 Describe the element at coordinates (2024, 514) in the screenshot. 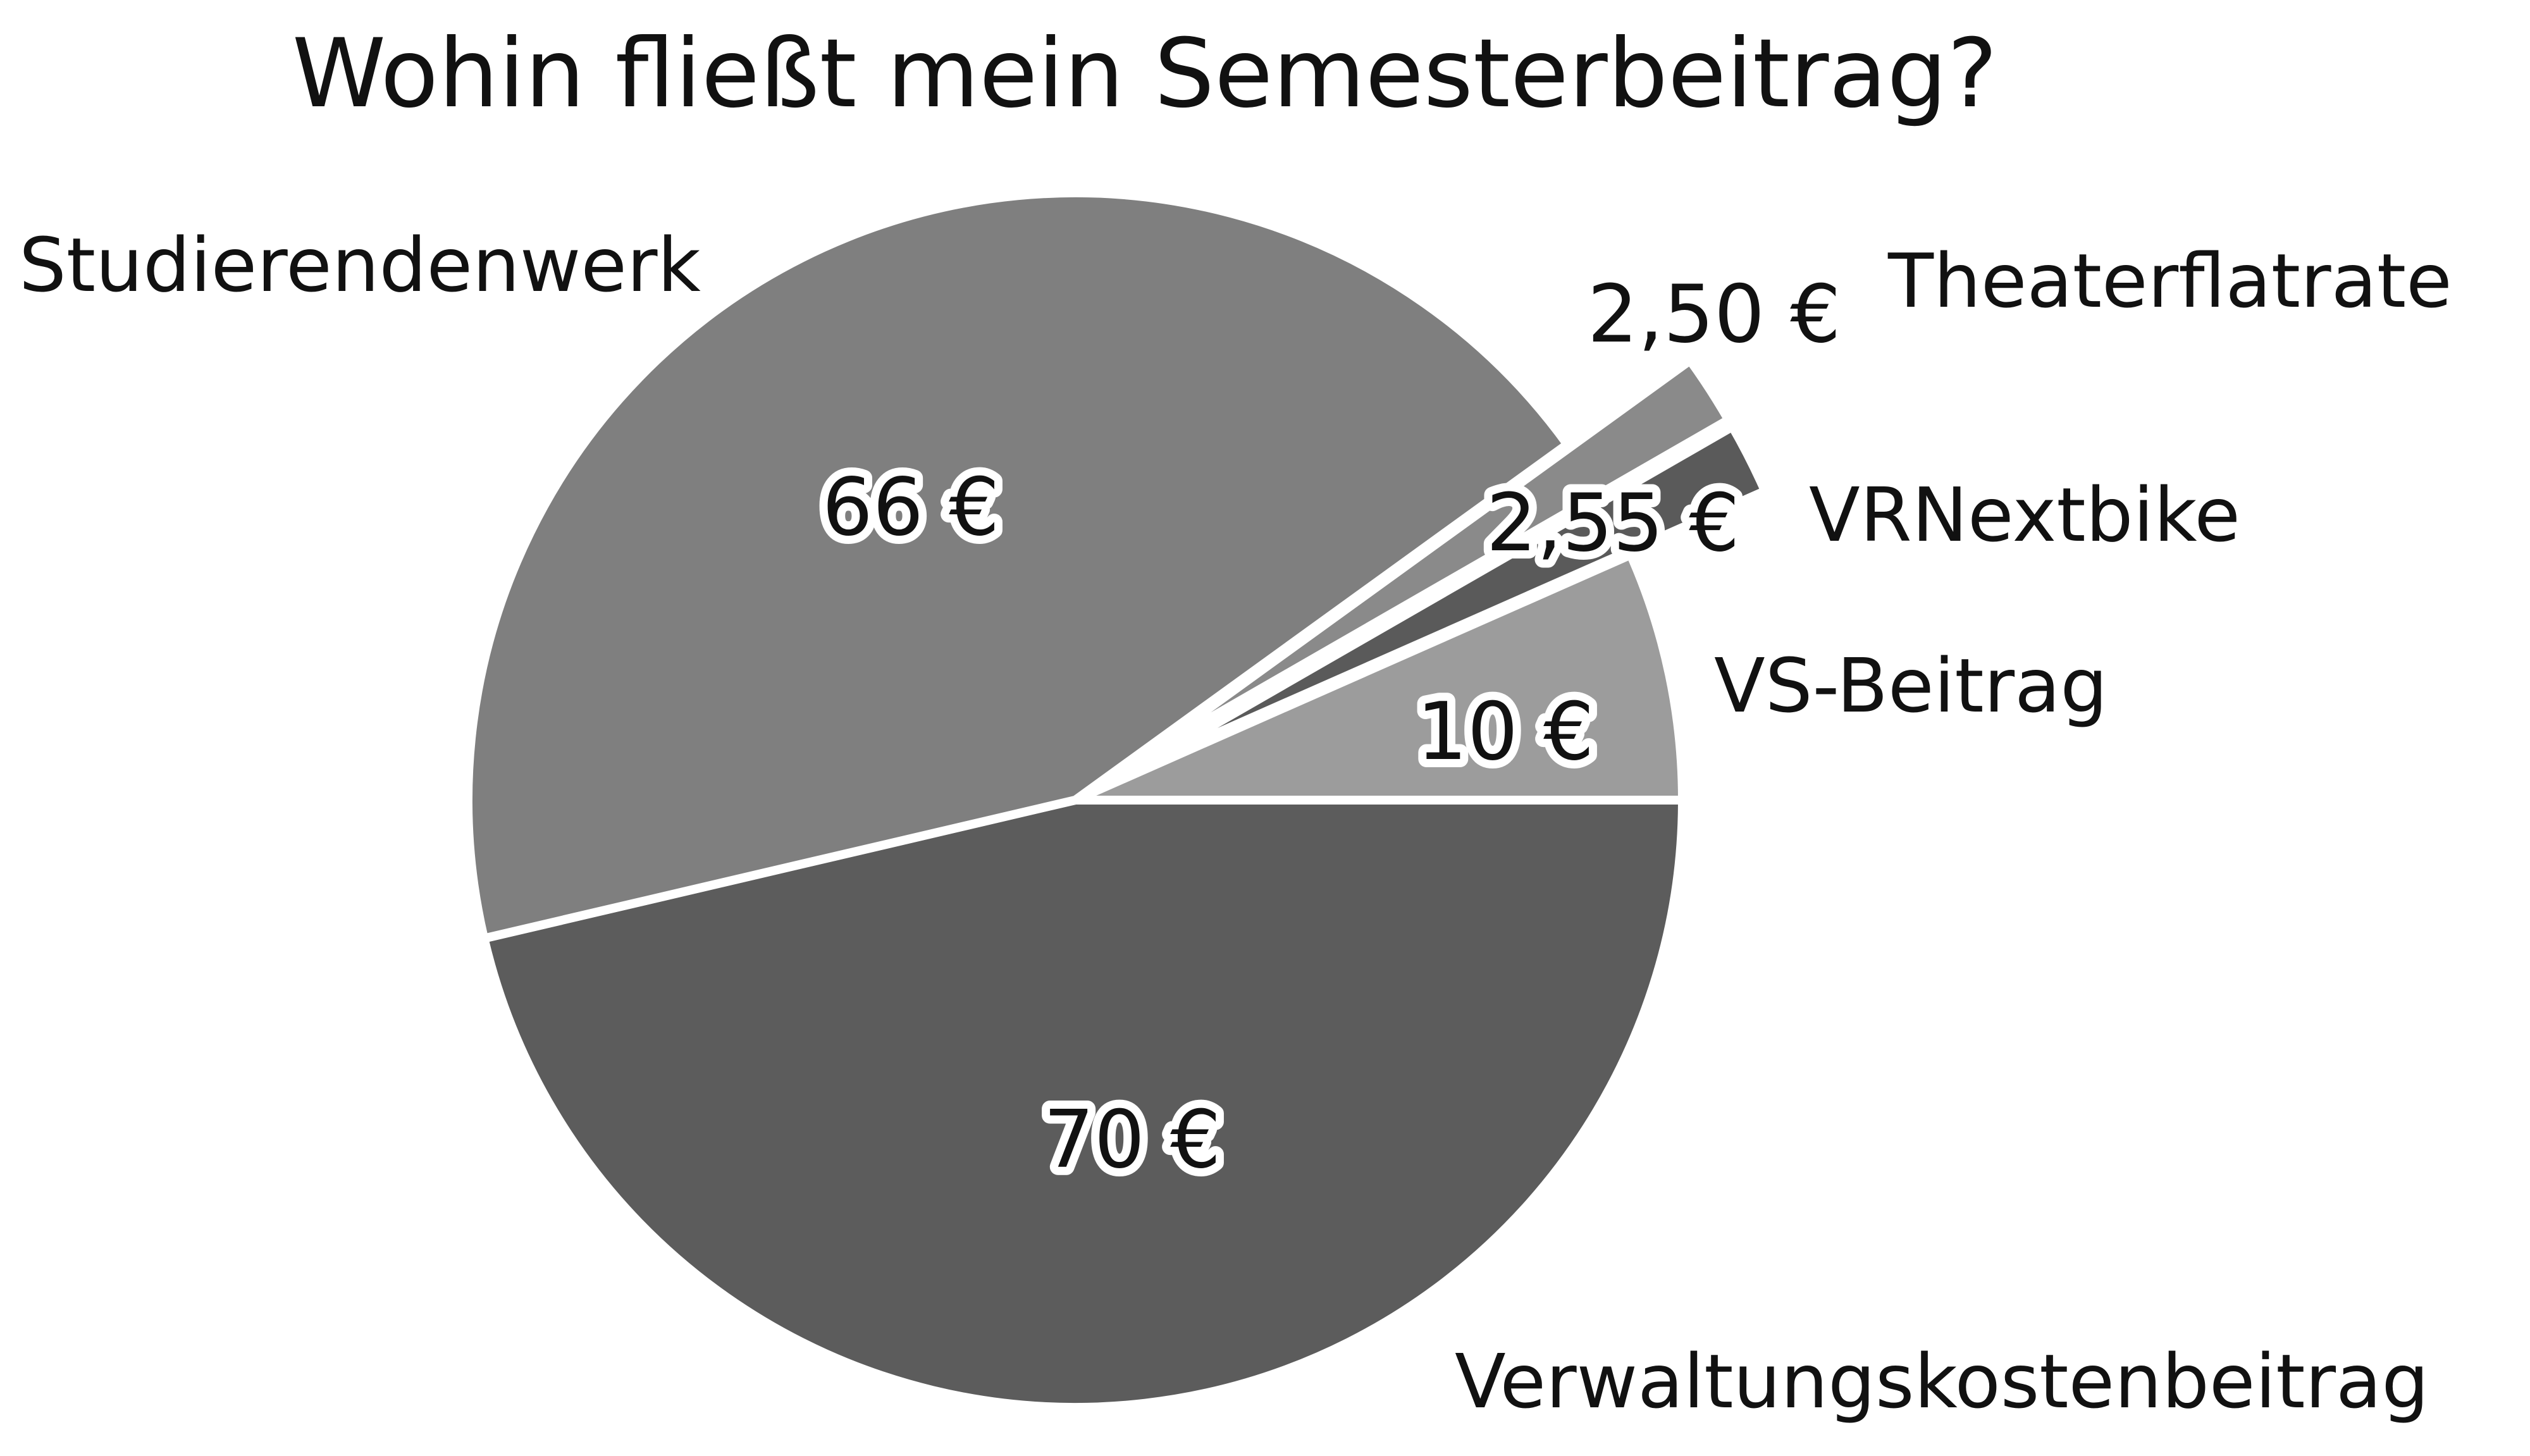

I see `category-label-vrnextbike: VRNextbike` at that location.